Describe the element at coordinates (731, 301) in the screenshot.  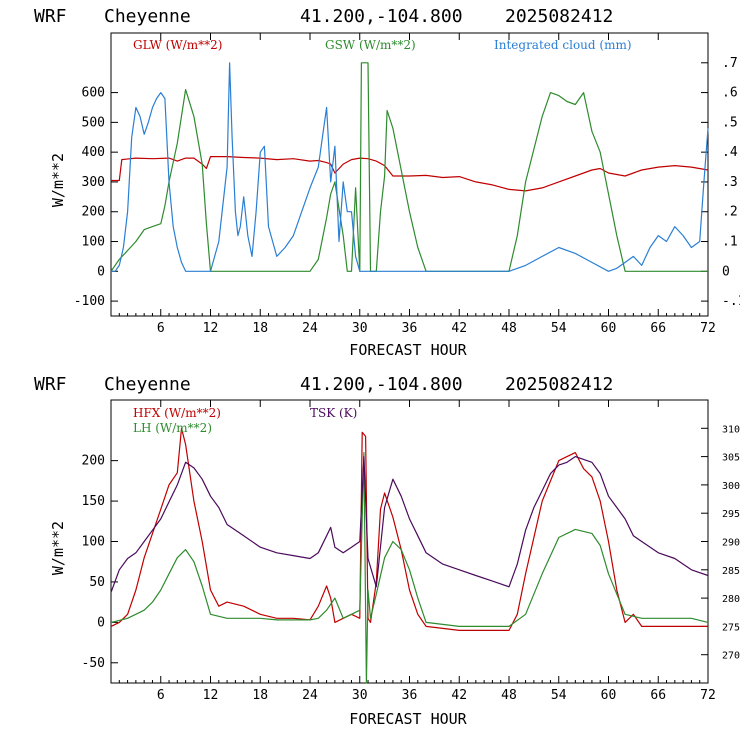
I see `y2-tick-label: -.1` at that location.